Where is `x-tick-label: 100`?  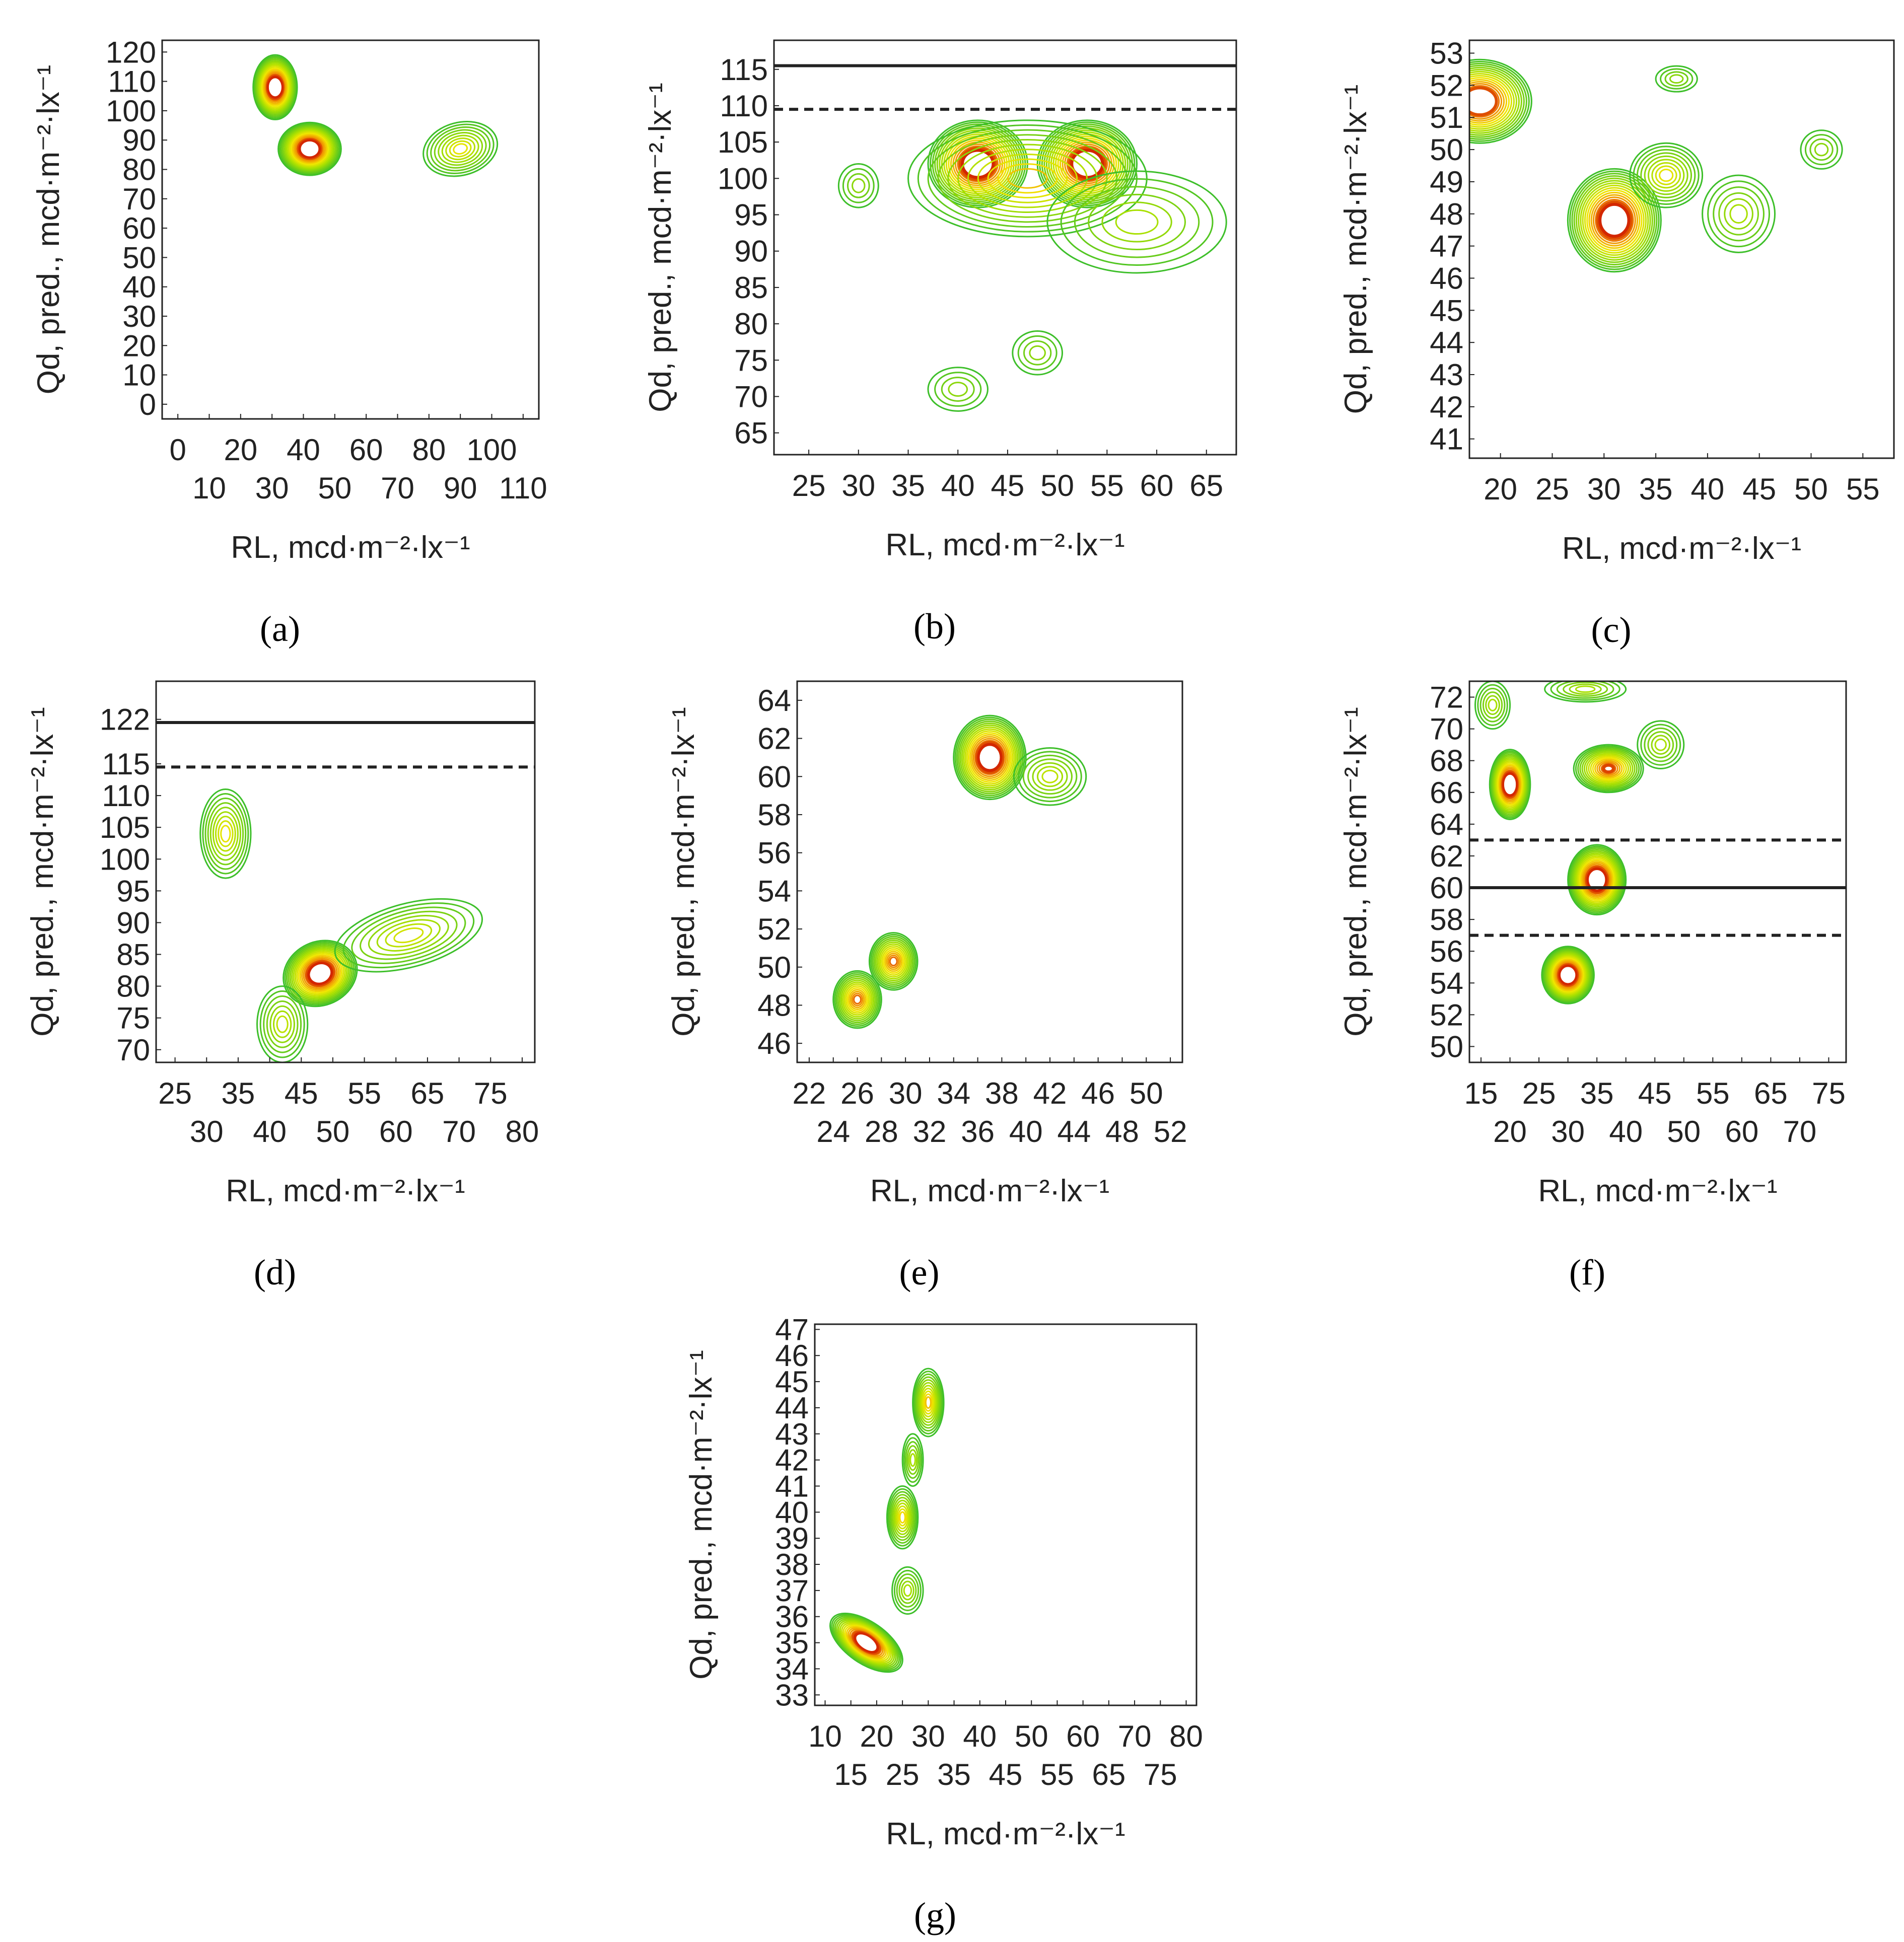
x-tick-label: 100 is located at coordinates (491, 450).